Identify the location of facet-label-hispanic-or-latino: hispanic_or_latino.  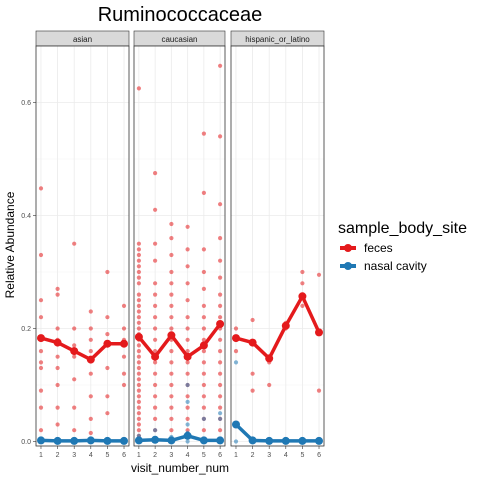
(277, 39).